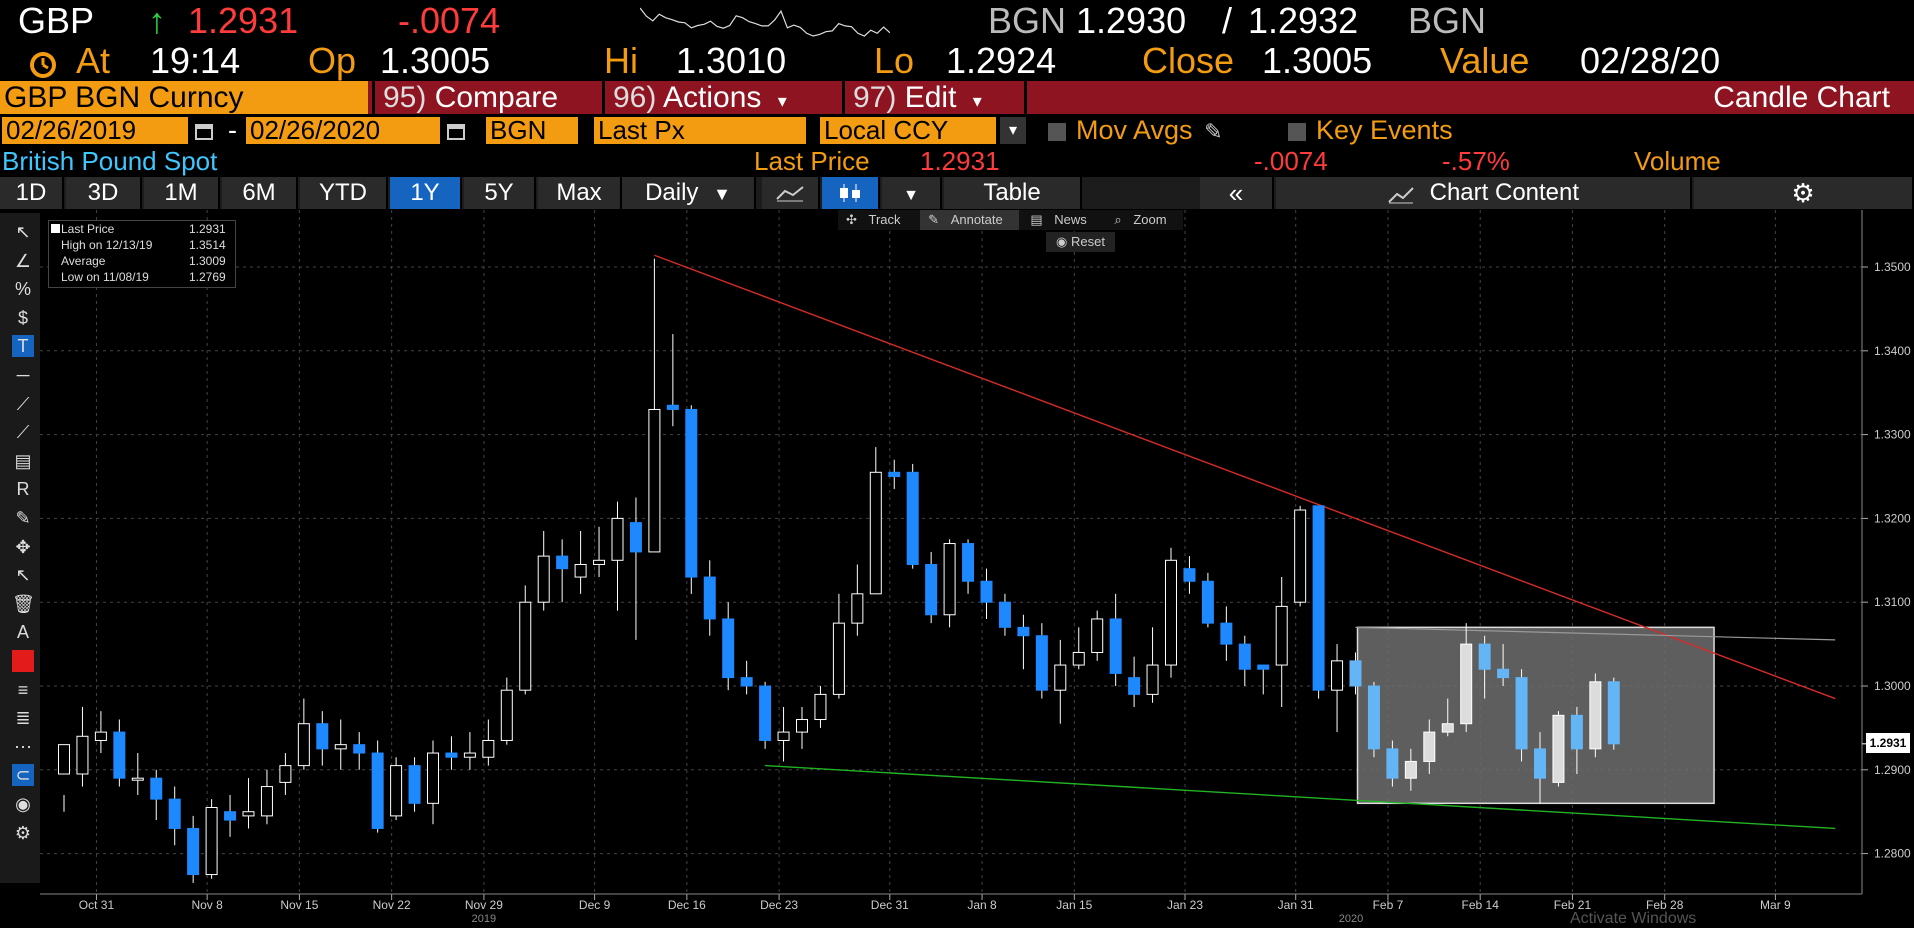 The height and width of the screenshot is (928, 1914). What do you see at coordinates (260, 193) in the screenshot?
I see `range-button-6m: 6M` at bounding box center [260, 193].